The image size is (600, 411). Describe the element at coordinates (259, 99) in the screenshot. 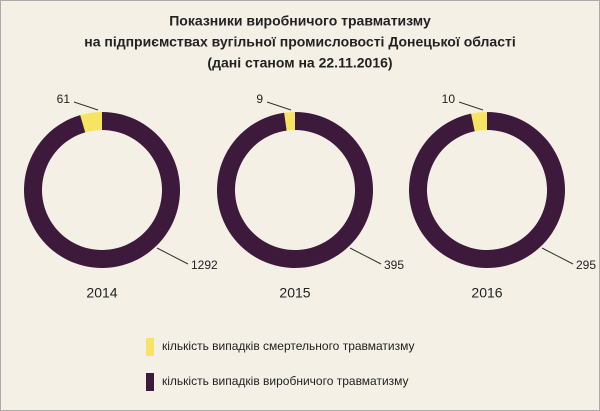

I see `value-label: 9` at that location.